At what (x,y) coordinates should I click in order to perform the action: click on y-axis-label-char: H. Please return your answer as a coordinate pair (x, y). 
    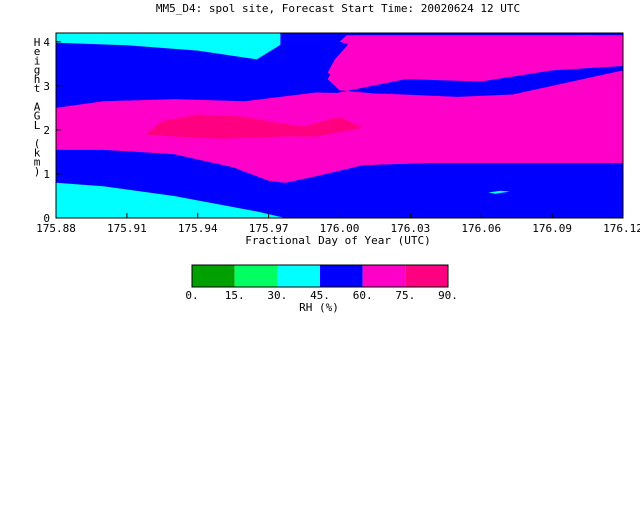
    Looking at the image, I should click on (37, 42).